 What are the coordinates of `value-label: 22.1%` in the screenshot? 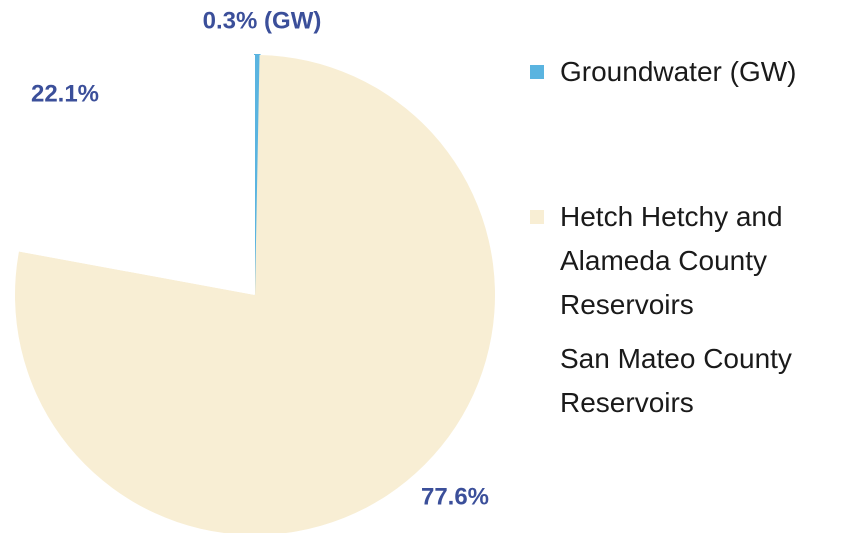 It's located at (65, 93).